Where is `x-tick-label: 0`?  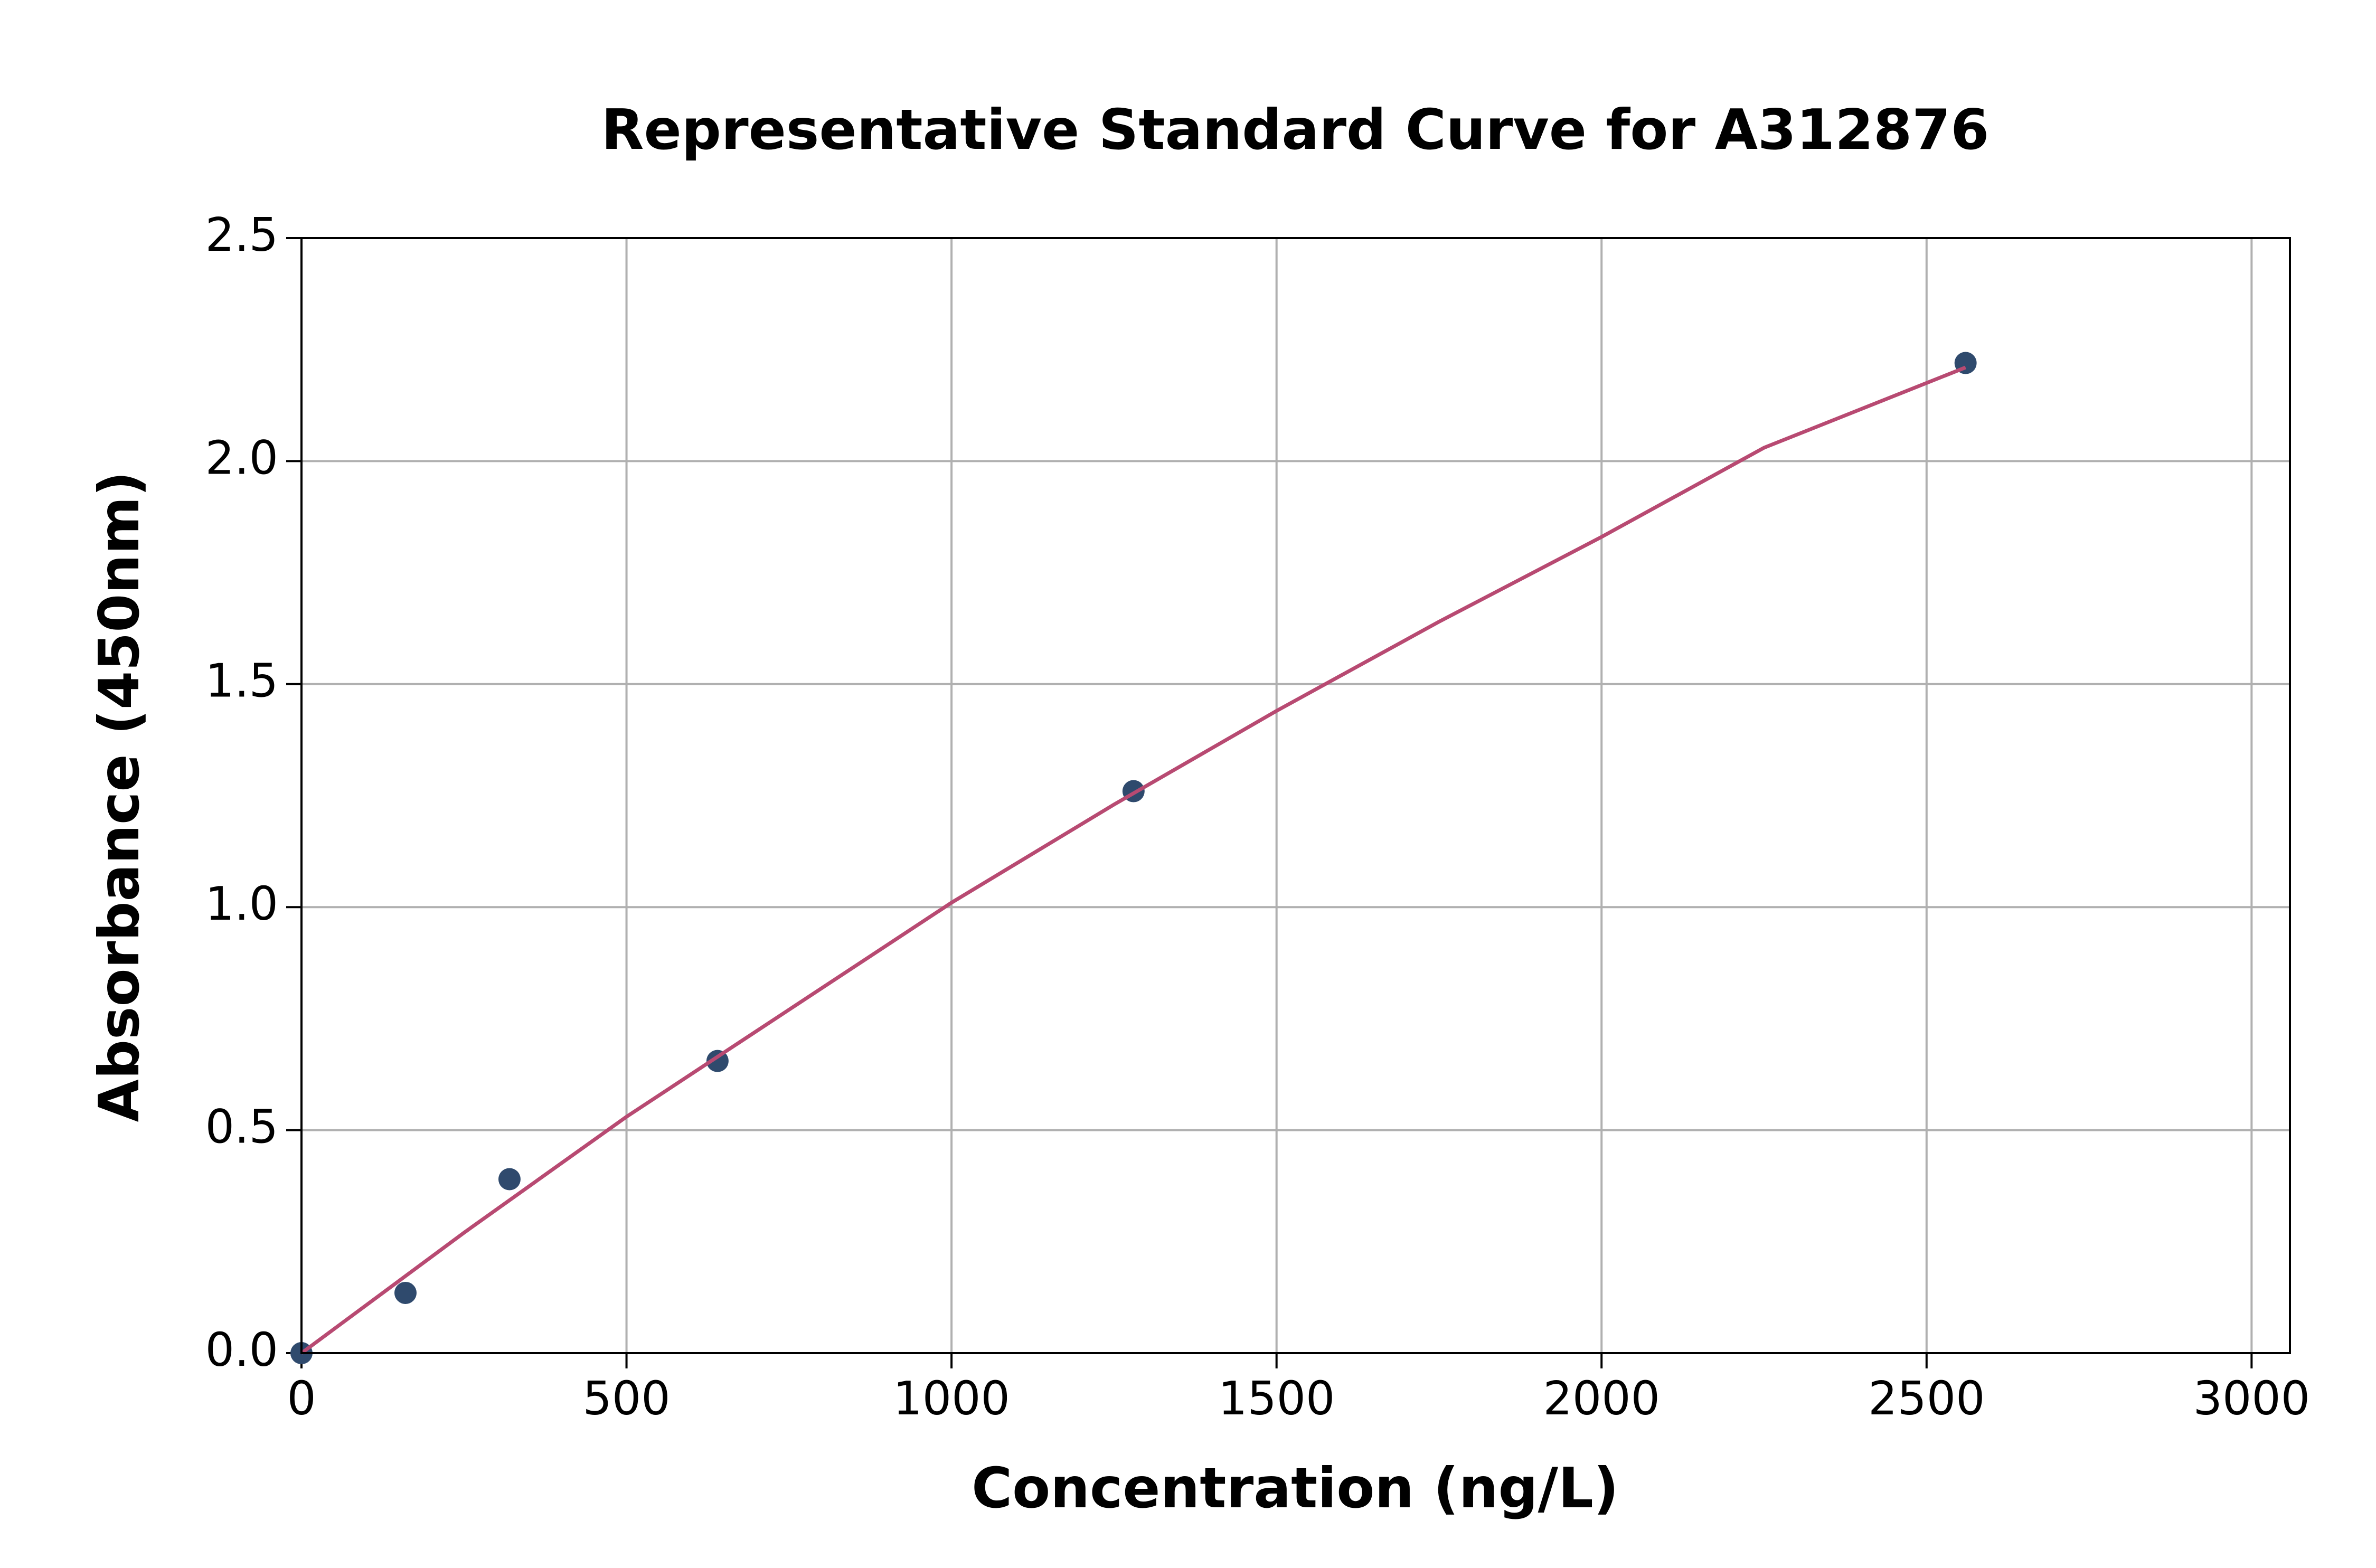 x-tick-label: 0 is located at coordinates (301, 1398).